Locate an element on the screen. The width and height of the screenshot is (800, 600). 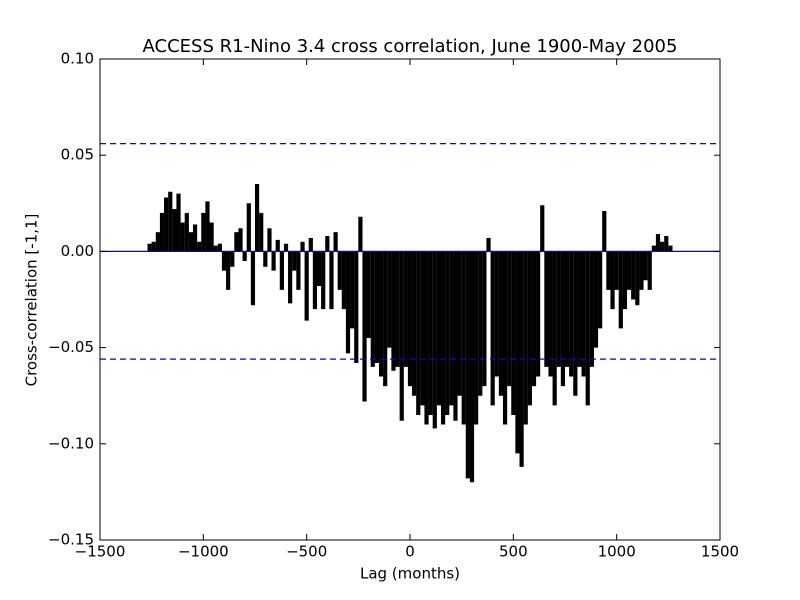
y-tick-label: 0.05 is located at coordinates (77, 155).